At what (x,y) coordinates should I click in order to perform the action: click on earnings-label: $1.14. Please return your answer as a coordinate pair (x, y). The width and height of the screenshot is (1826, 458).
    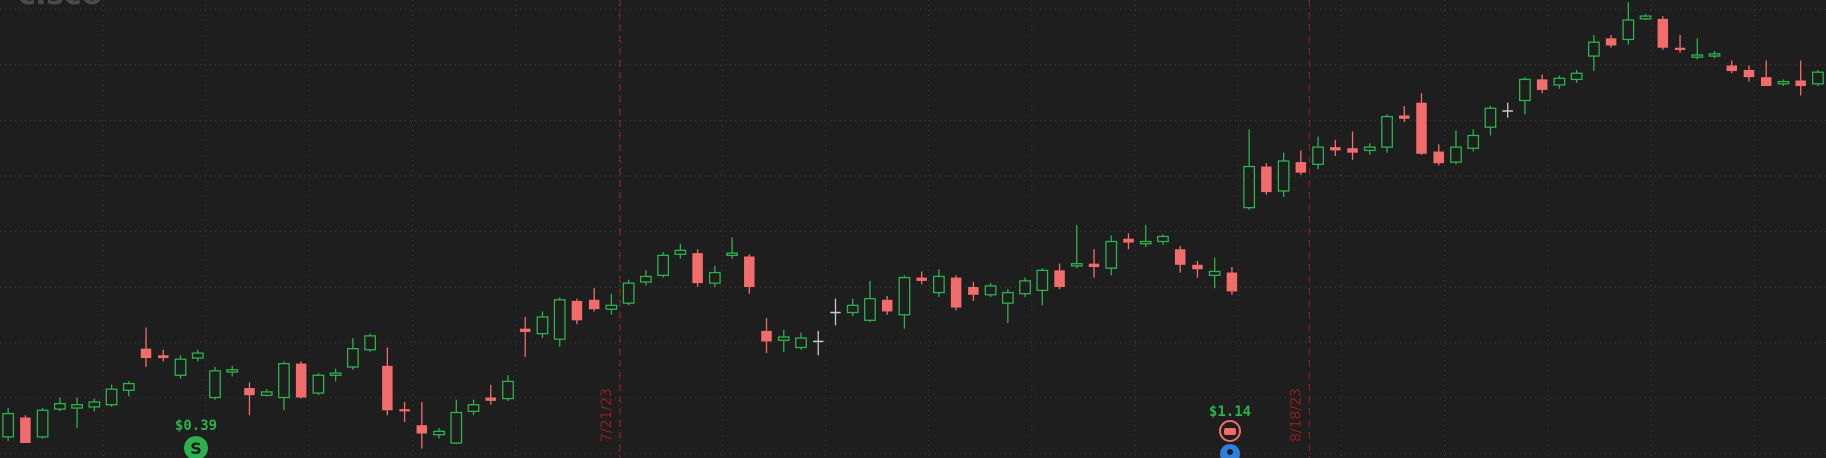
    Looking at the image, I should click on (1230, 412).